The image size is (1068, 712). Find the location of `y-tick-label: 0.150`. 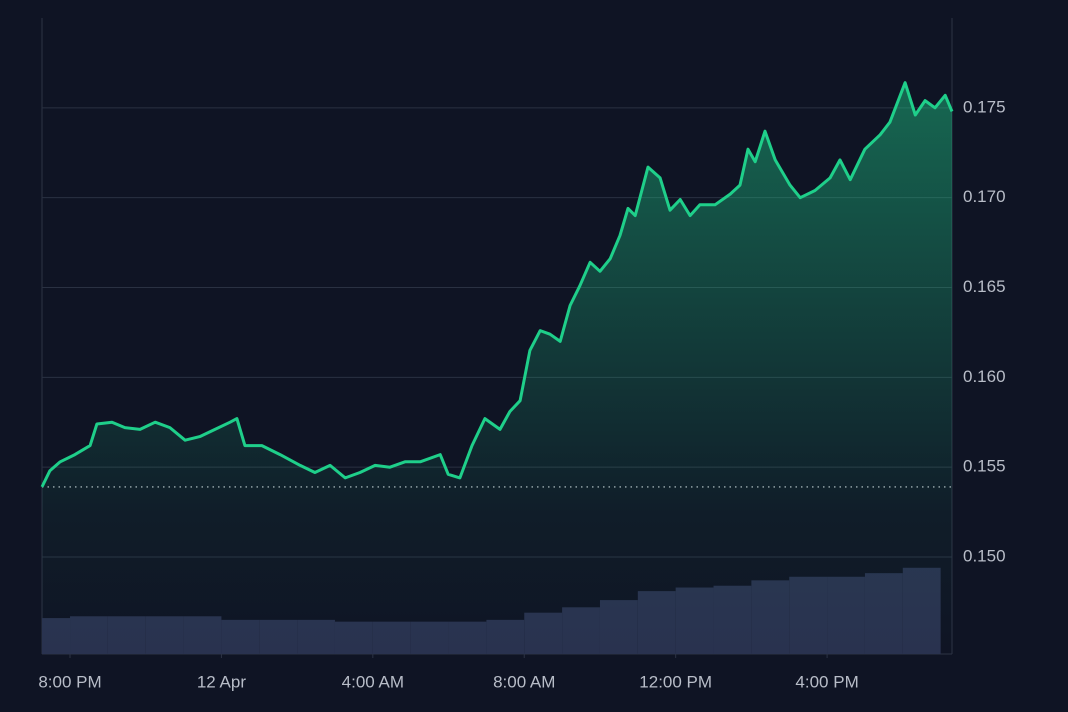

y-tick-label: 0.150 is located at coordinates (984, 555).